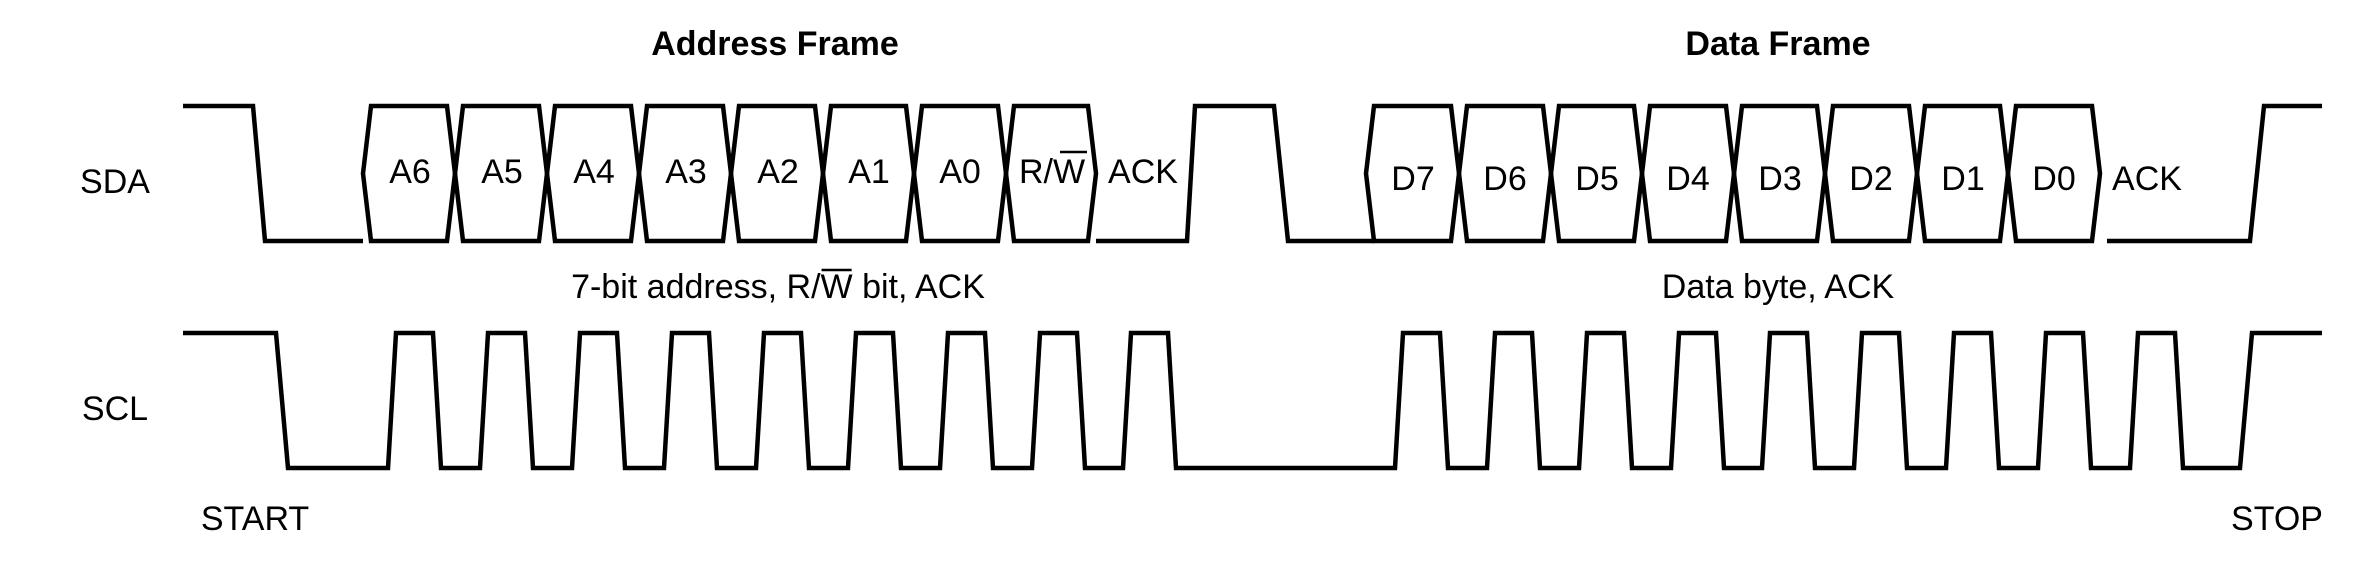 The image size is (2378, 564). I want to click on rw-bit-label: R/W, so click(1052, 172).